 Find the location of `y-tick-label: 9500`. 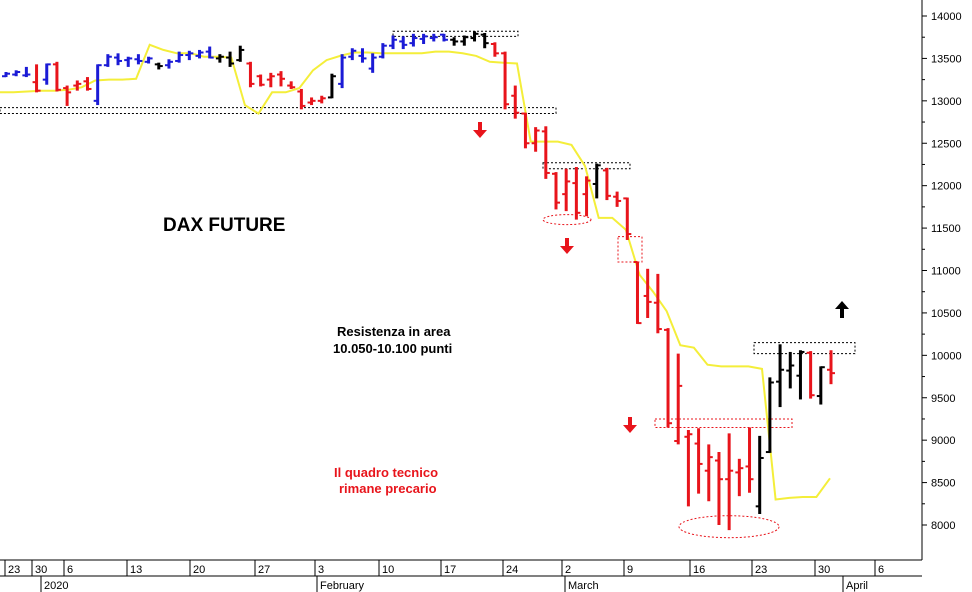

y-tick-label: 9500 is located at coordinates (943, 399).